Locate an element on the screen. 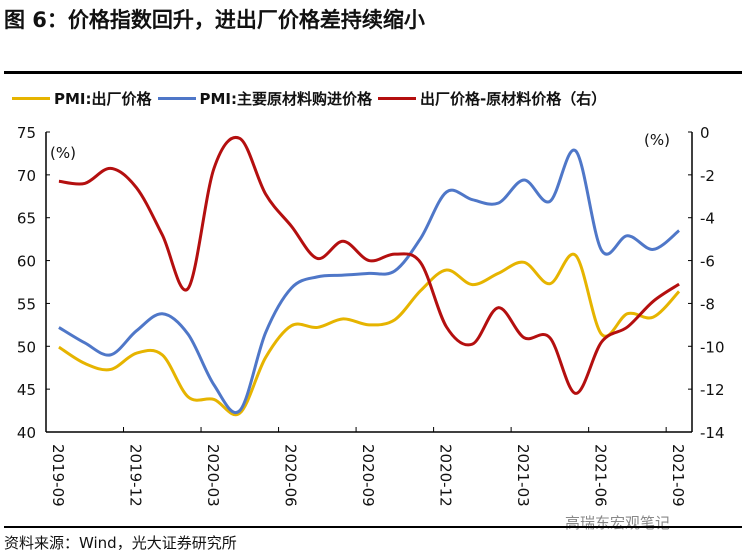 The width and height of the screenshot is (742, 555). left-tick-label: 45 is located at coordinates (26, 390).